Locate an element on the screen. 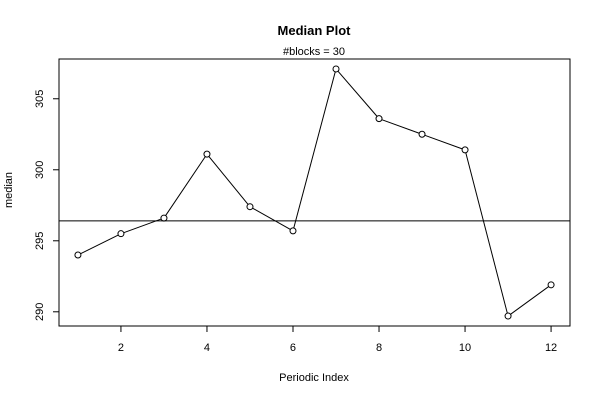 The height and width of the screenshot is (400, 599). x-tick-label: 10 is located at coordinates (465, 348).